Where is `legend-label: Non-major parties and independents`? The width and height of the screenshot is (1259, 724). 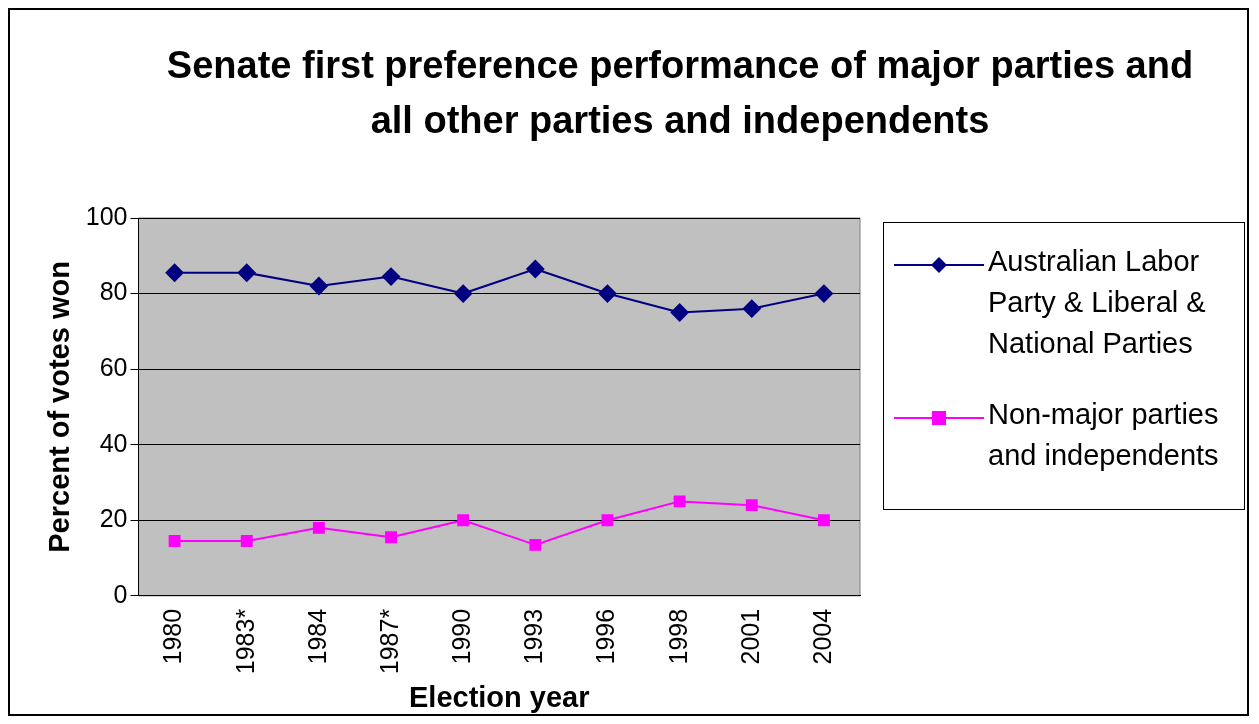 legend-label: Non-major parties and independents is located at coordinates (1104, 435).